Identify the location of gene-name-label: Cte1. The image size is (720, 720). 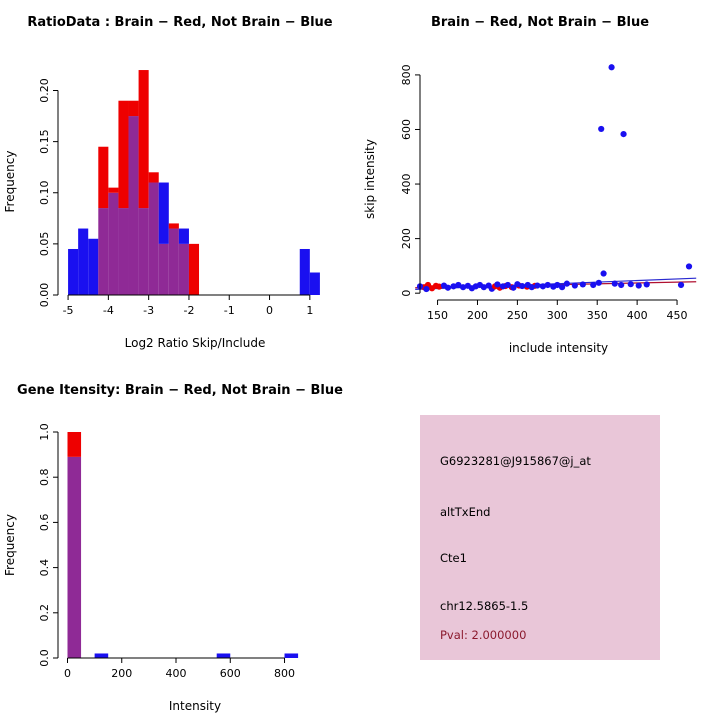
(453, 558).